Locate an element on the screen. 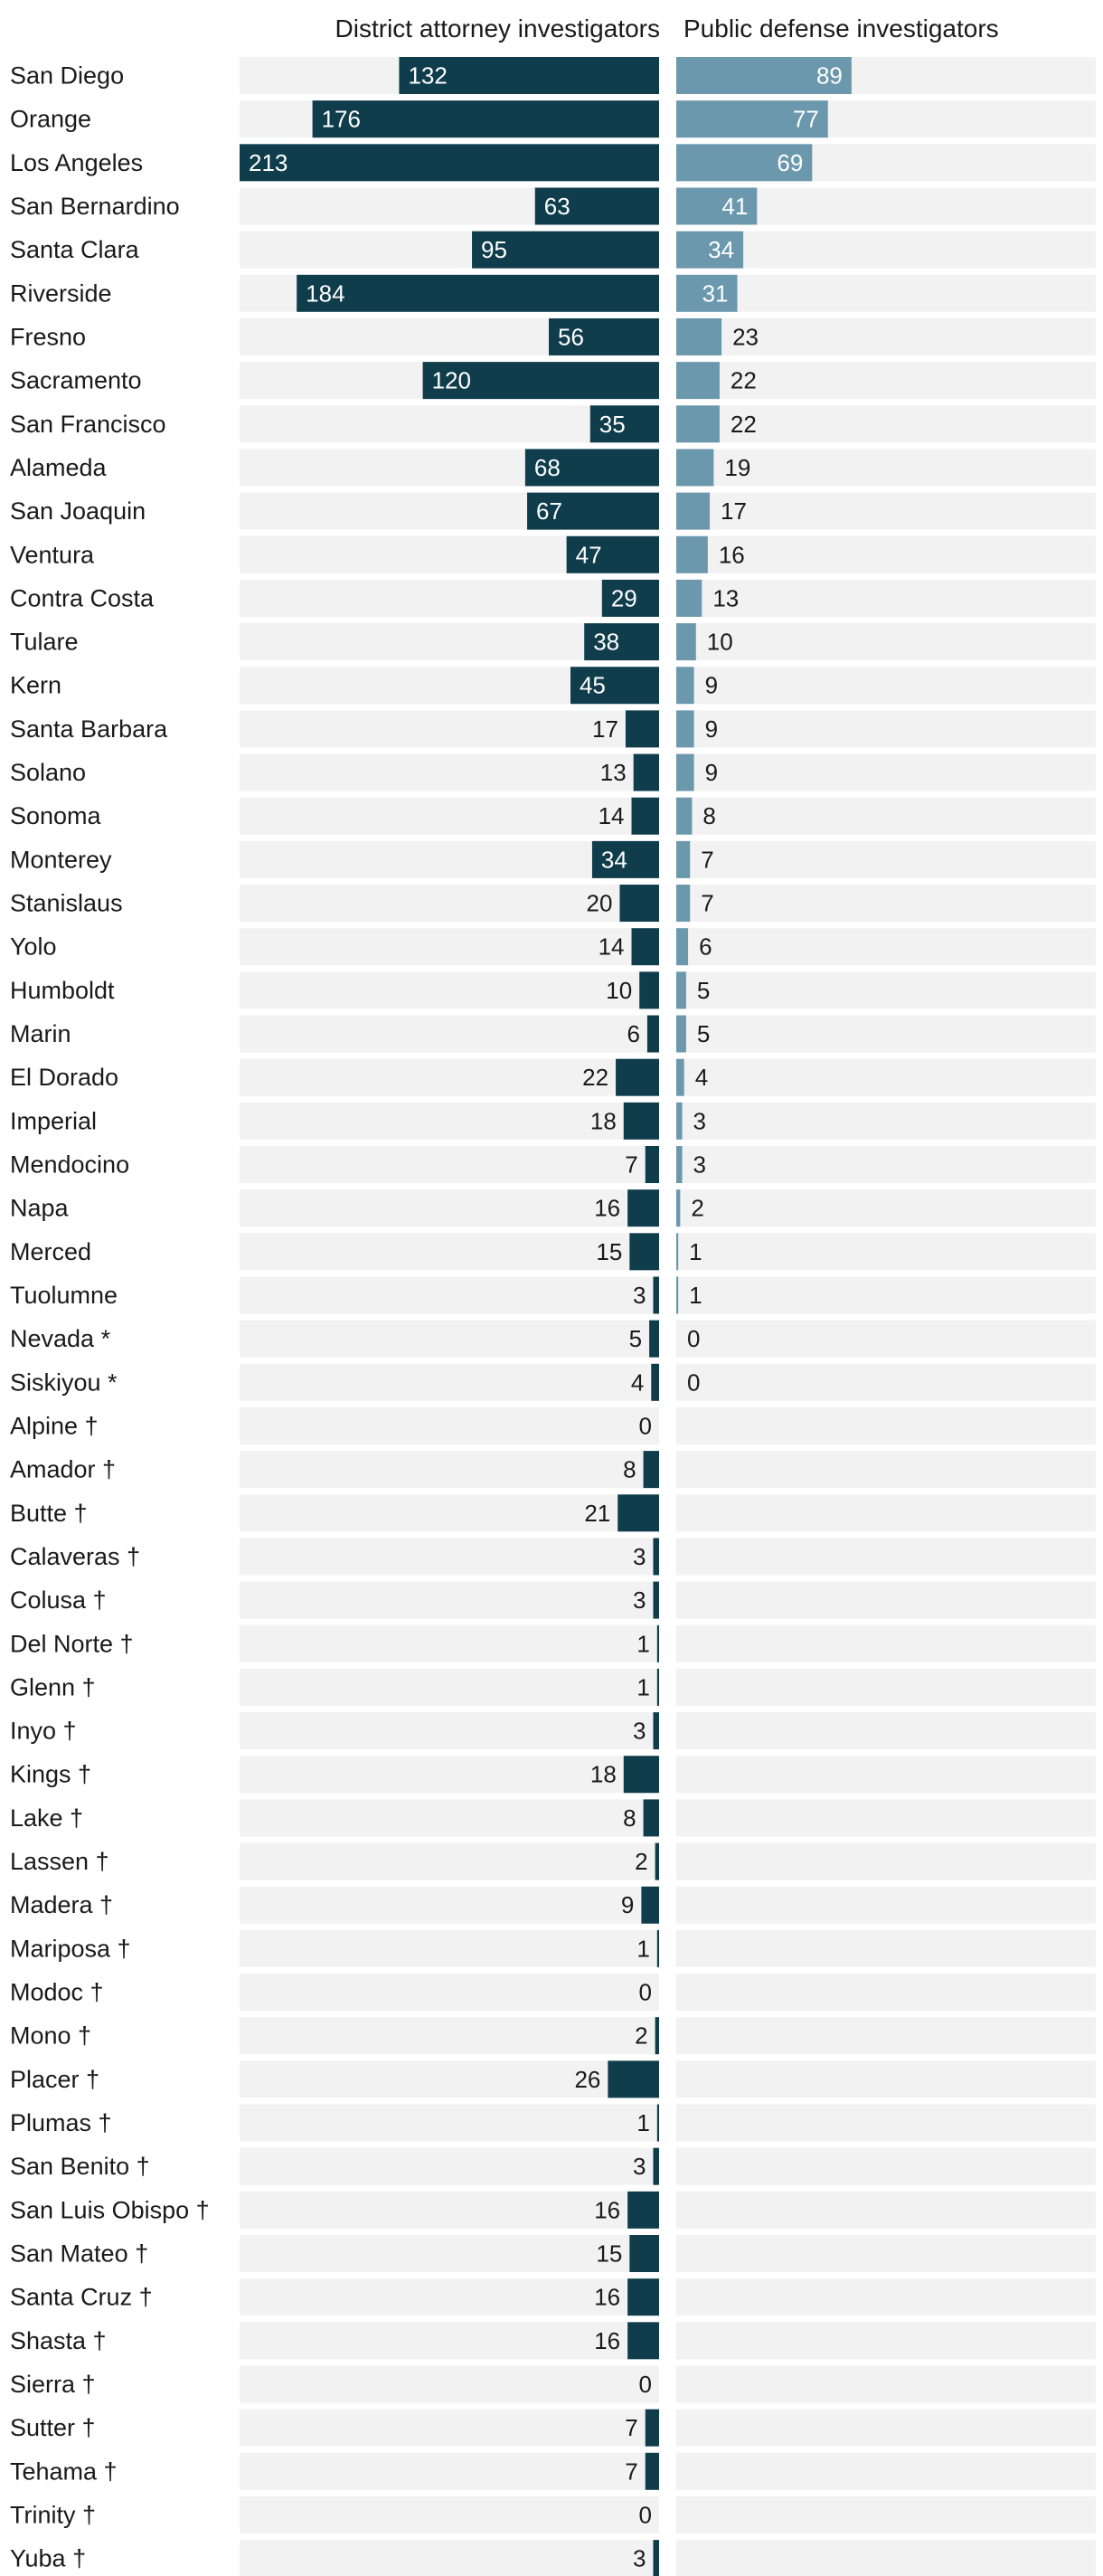 The width and height of the screenshot is (1103, 2576). pd-value-label: 17 is located at coordinates (734, 511).